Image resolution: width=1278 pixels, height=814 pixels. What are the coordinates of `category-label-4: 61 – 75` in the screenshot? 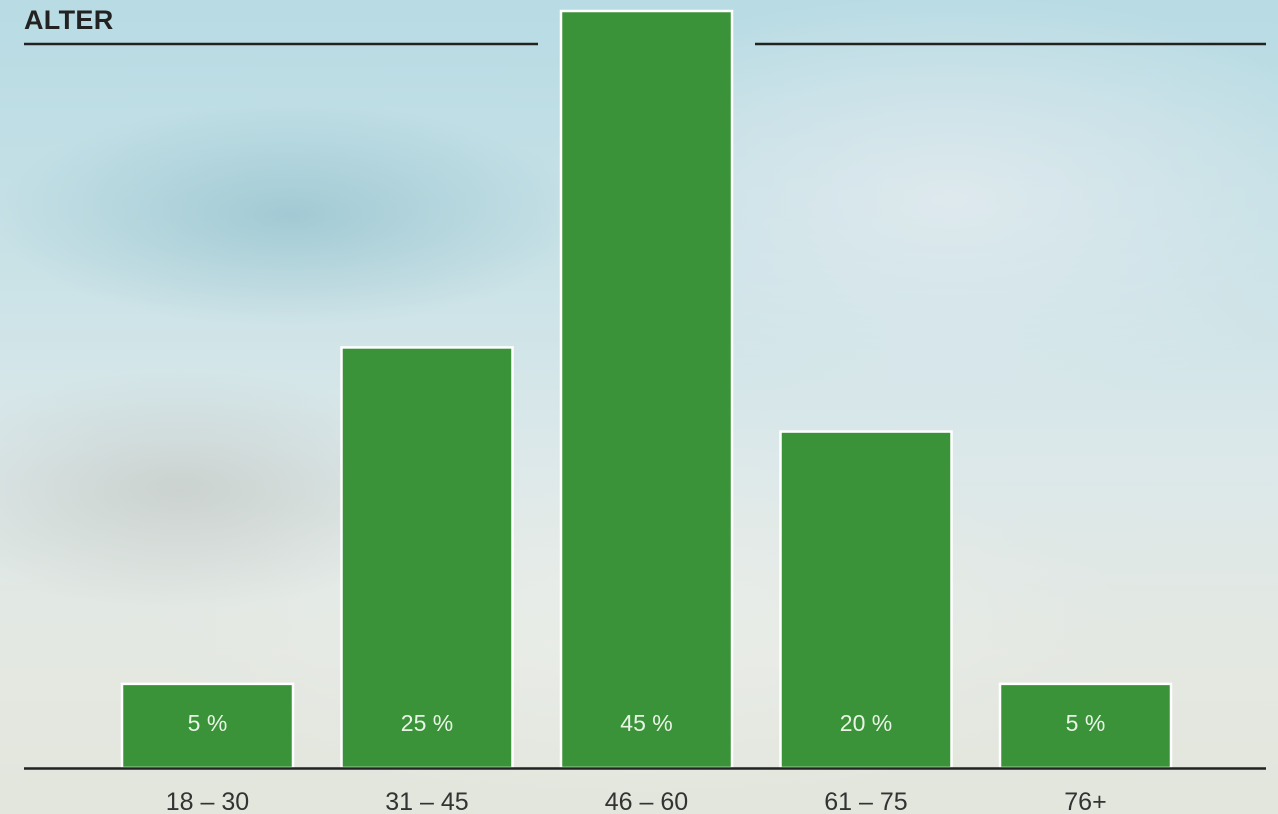 It's located at (865, 801).